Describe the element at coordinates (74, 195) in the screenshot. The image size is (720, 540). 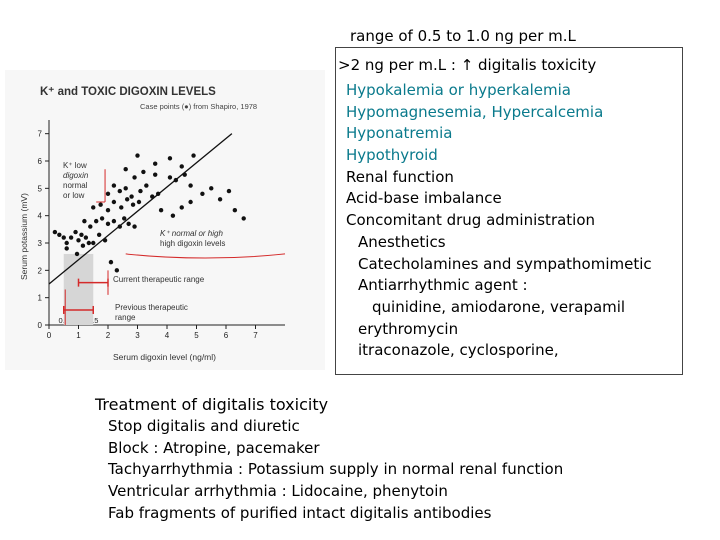
I see `low-region-line-4: or low` at that location.